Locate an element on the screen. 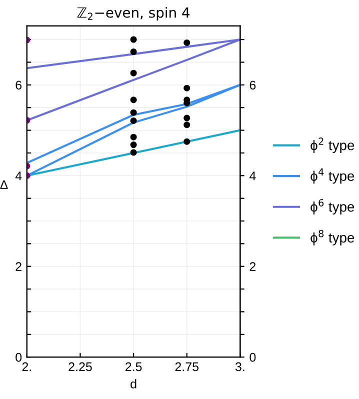  y-tick-label: 6 is located at coordinates (19, 85).